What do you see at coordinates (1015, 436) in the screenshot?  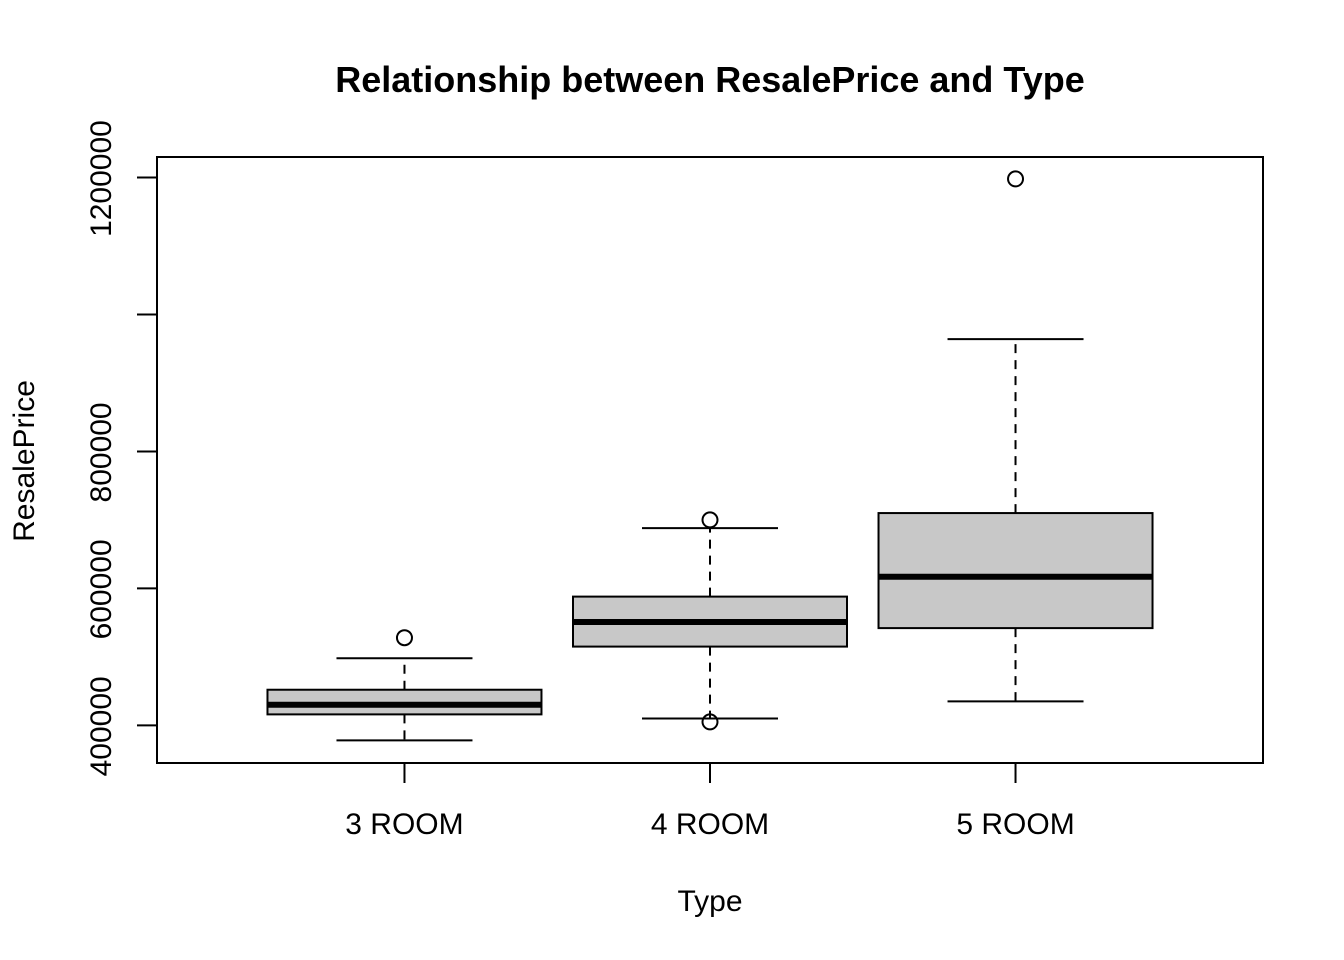 I see `box-5-room` at bounding box center [1015, 436].